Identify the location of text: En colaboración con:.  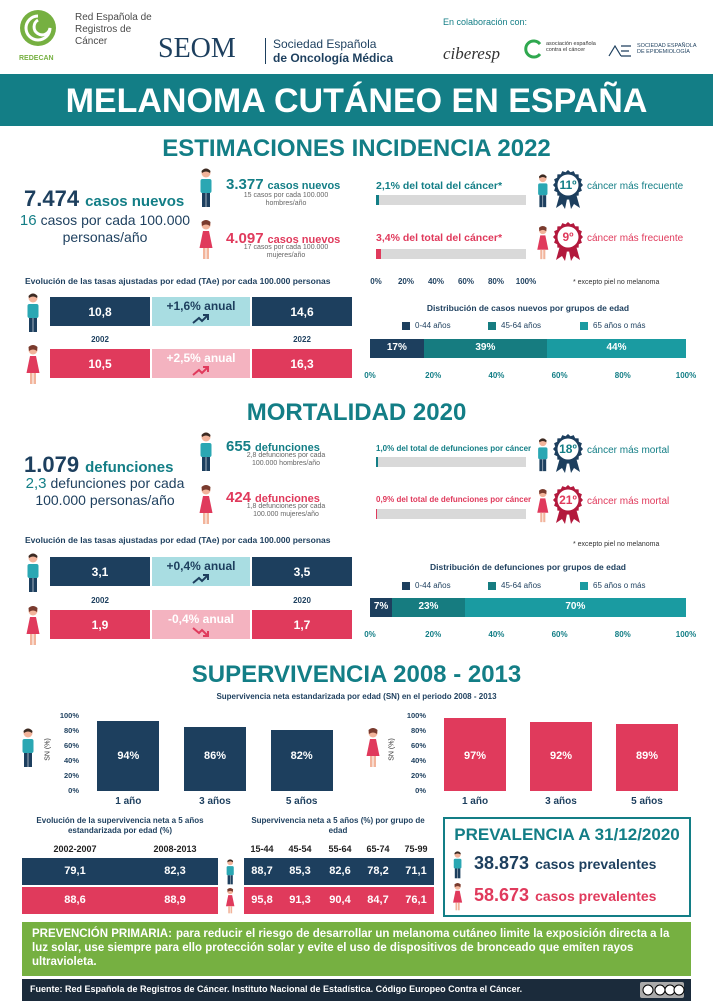
(485, 22).